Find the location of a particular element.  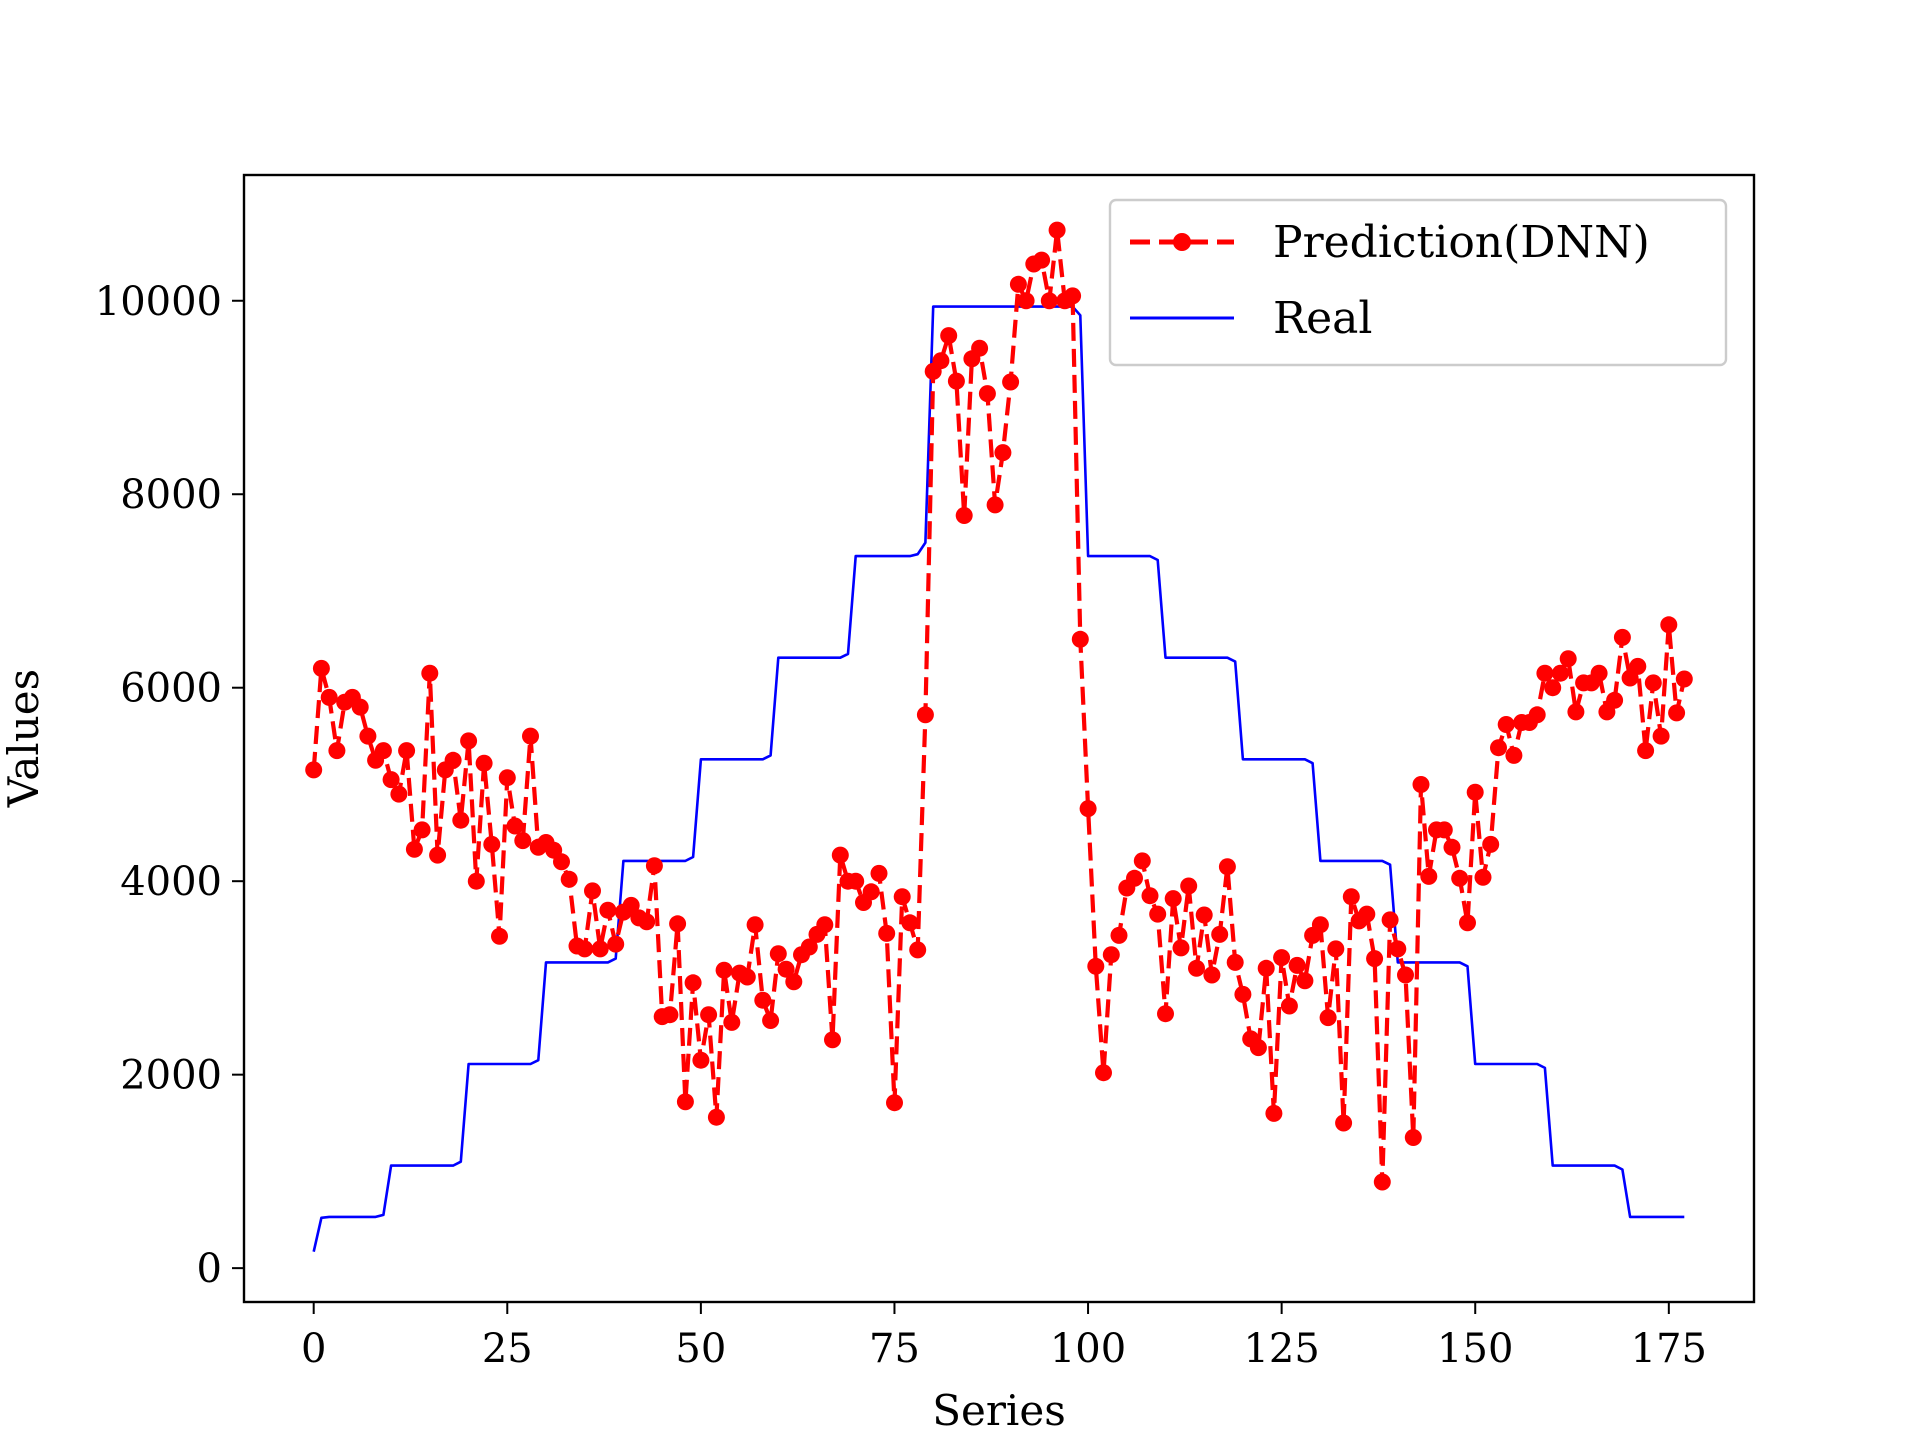

y-axis-title: Values is located at coordinates (24, 738).